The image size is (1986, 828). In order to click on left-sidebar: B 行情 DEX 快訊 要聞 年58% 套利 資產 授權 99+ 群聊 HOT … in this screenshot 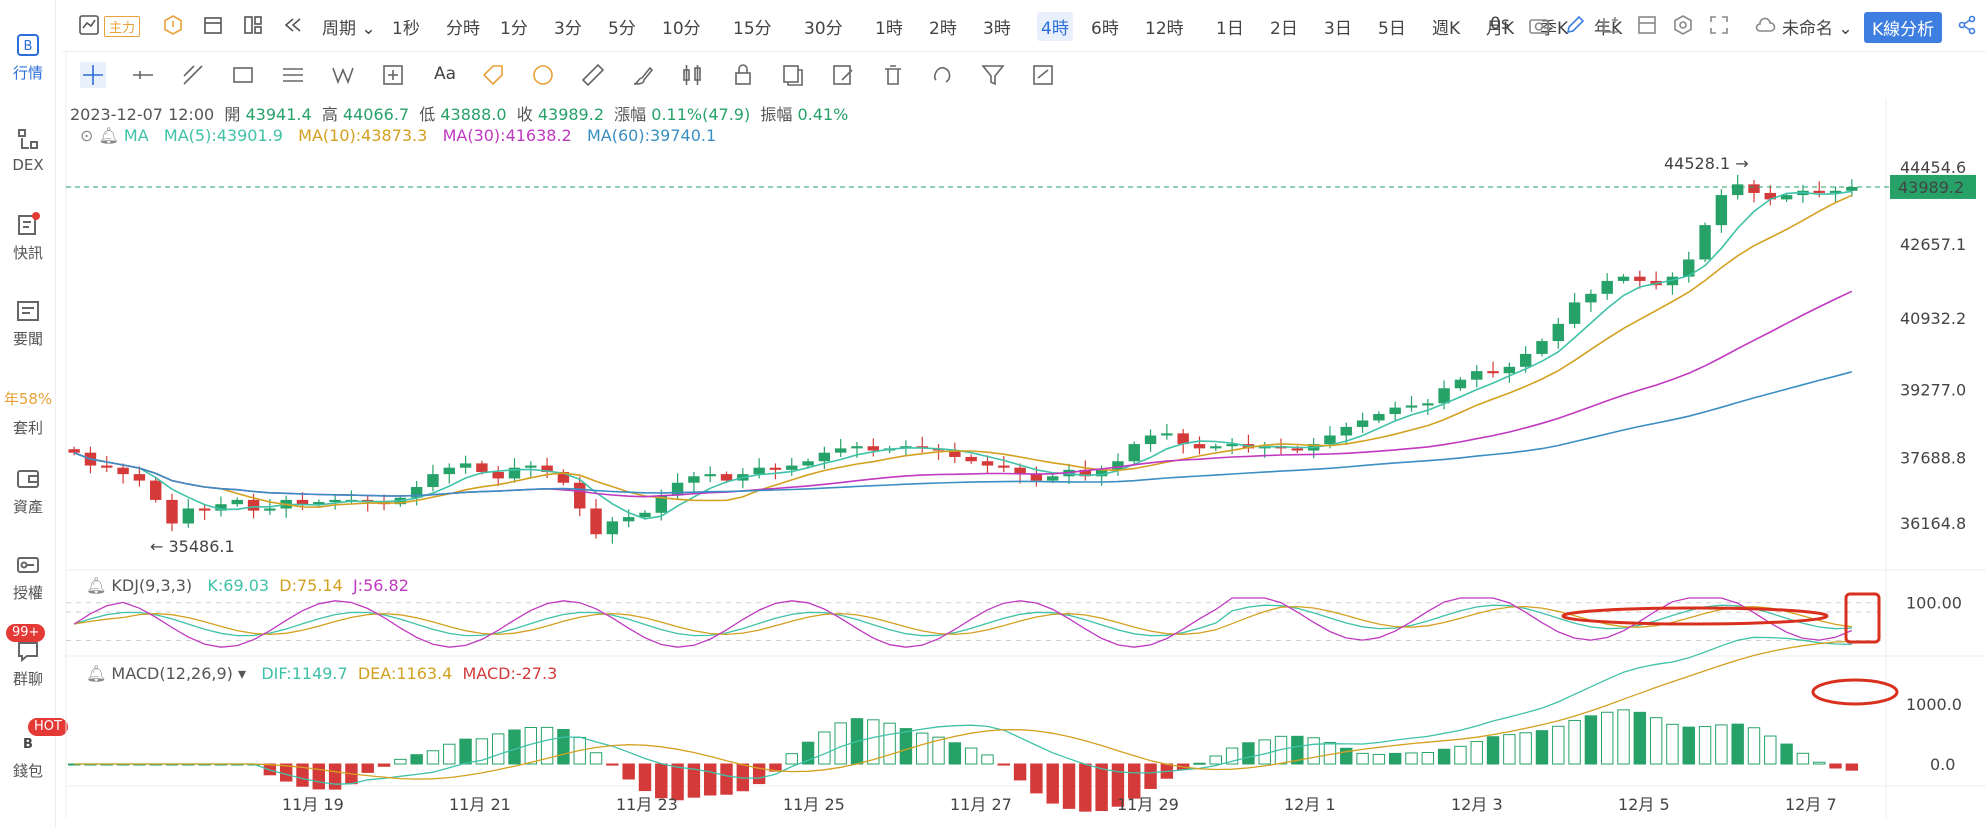, I will do `click(34, 414)`.